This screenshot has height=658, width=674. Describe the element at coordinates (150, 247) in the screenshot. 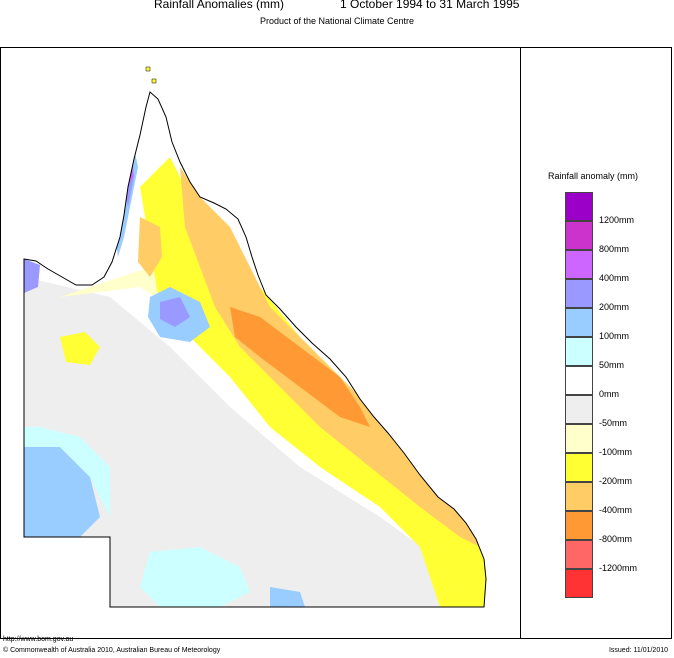

I see `zone-minus200-cape` at that location.